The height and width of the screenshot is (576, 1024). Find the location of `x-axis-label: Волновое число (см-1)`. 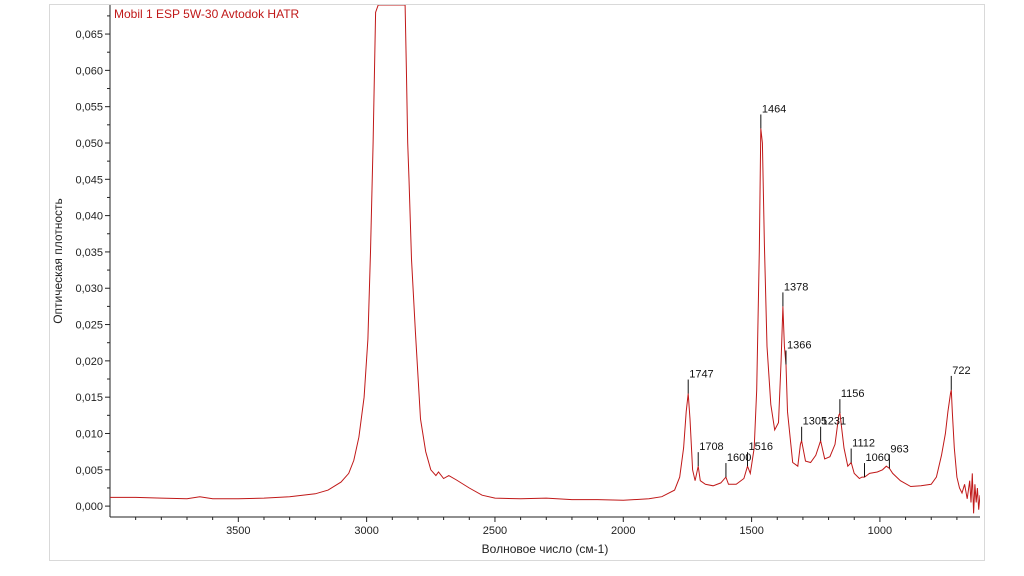

x-axis-label: Волновое число (см-1) is located at coordinates (545, 549).